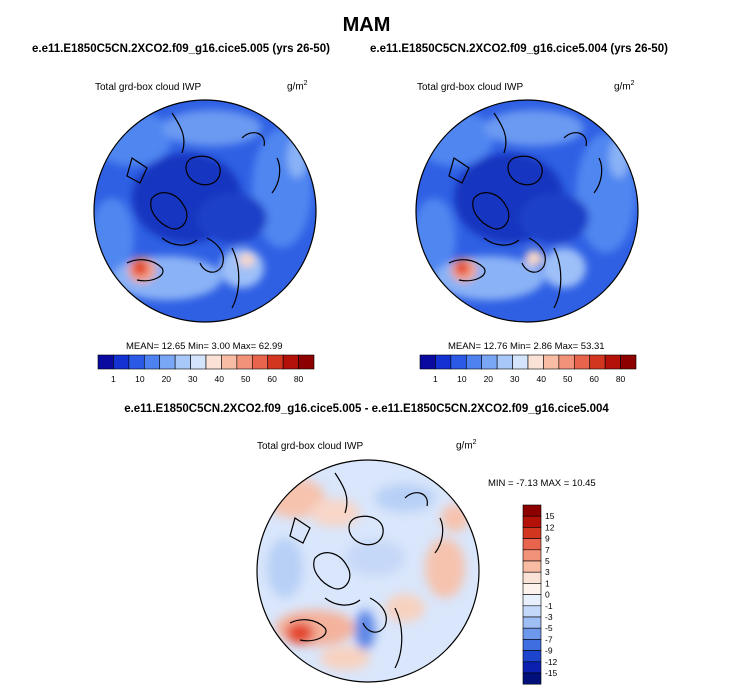 Image resolution: width=733 pixels, height=691 pixels. Describe the element at coordinates (547, 550) in the screenshot. I see `colorbar-tick-label: 7` at that location.